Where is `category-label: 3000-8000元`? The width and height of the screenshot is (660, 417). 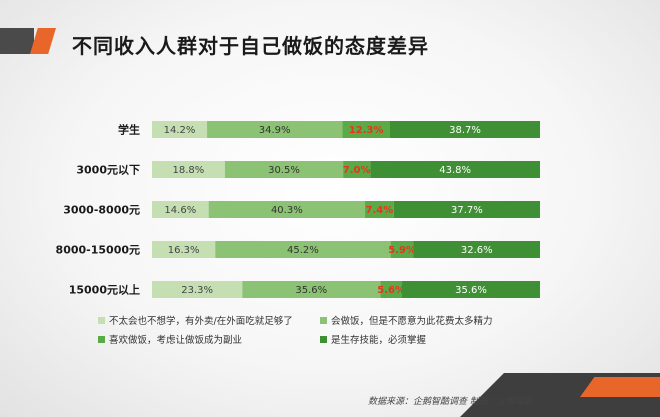
category-label: 3000-8000元 is located at coordinates (101, 210).